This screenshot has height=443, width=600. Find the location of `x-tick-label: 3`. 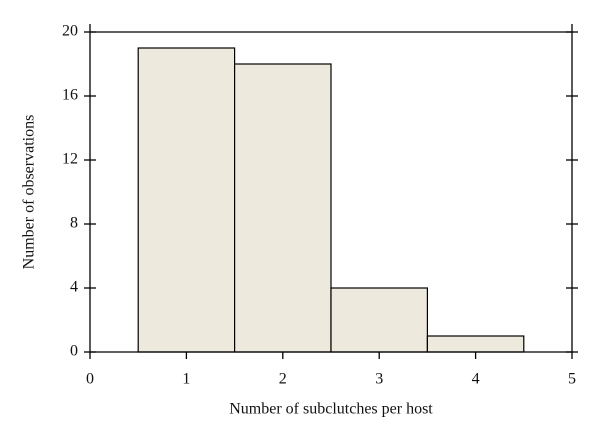

x-tick-label: 3 is located at coordinates (379, 379).